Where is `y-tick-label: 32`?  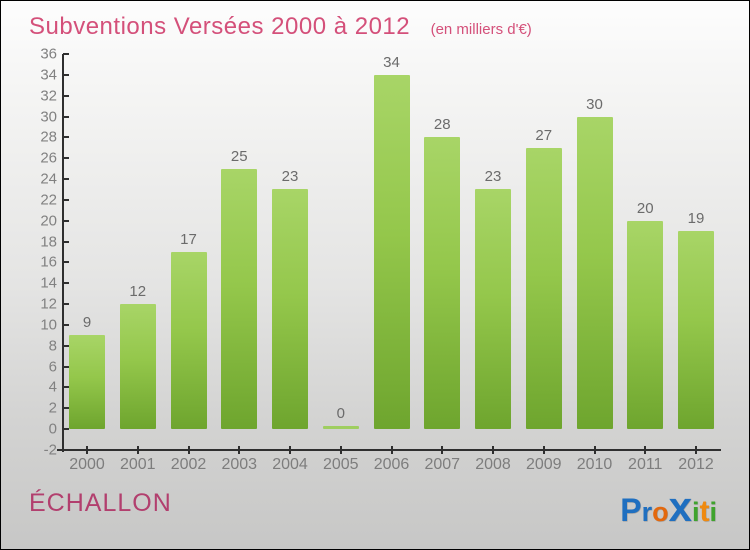 y-tick-label: 32 is located at coordinates (48, 96).